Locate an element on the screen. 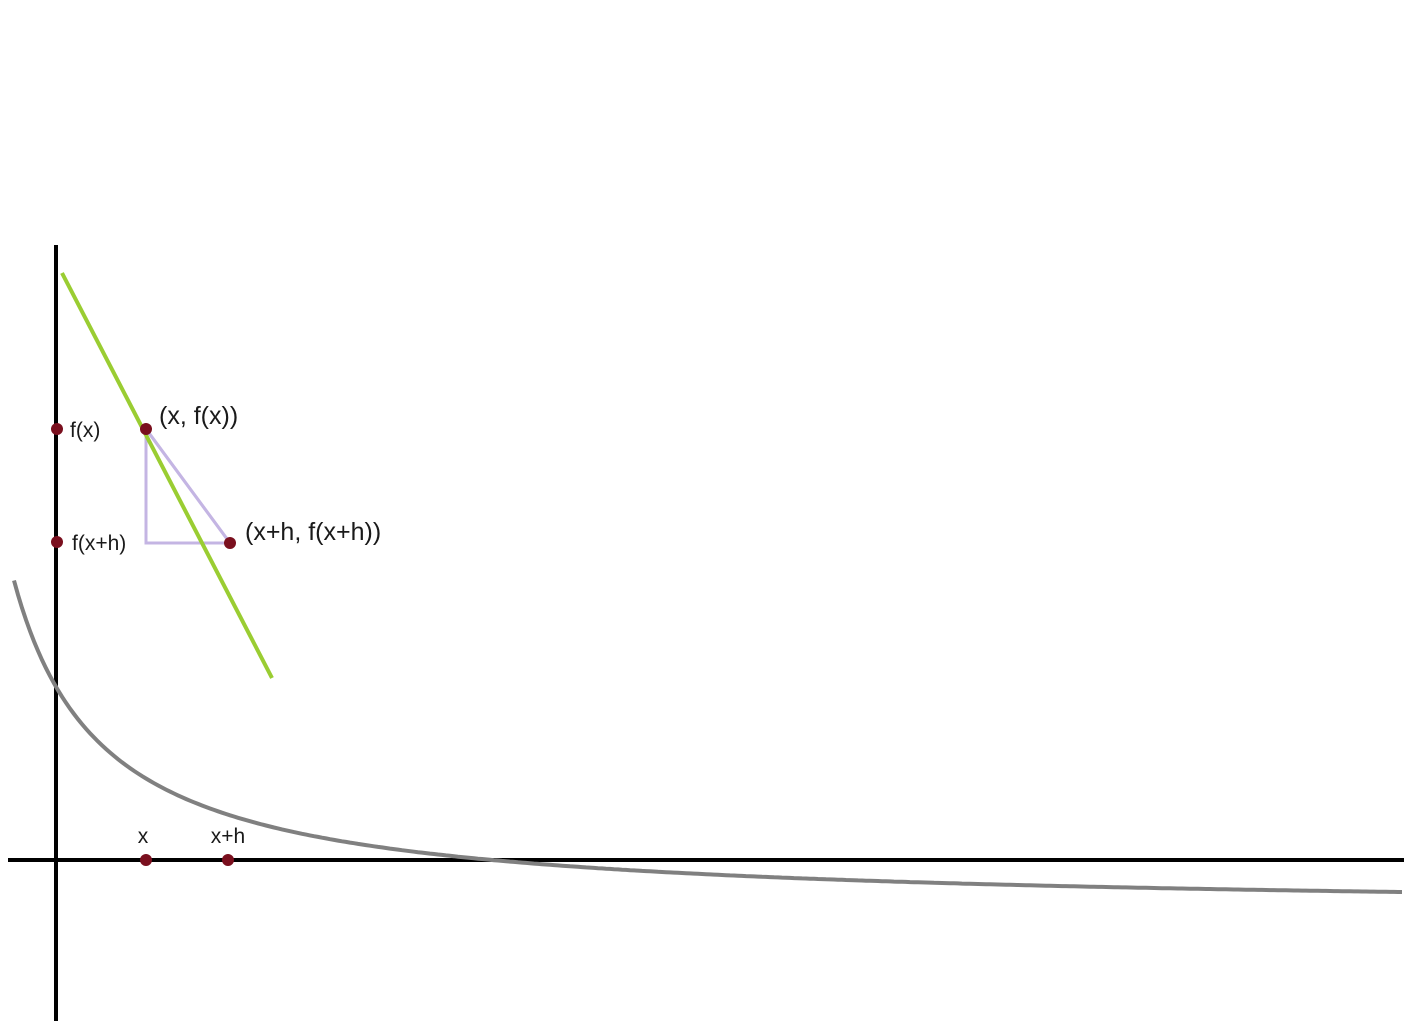  point-x-marker is located at coordinates (146, 860).